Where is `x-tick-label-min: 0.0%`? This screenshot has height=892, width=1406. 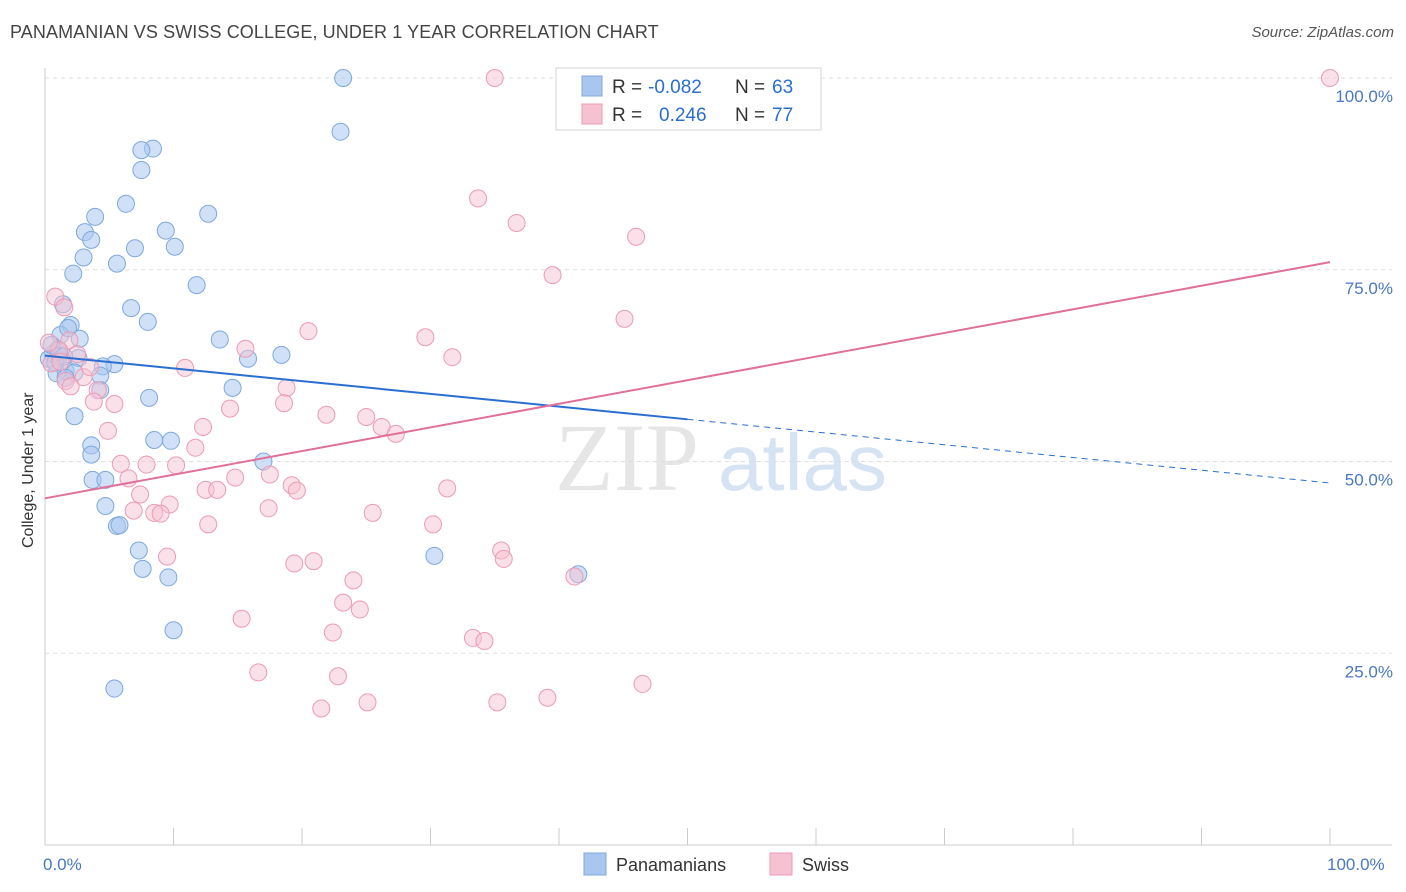 x-tick-label-min: 0.0% is located at coordinates (62, 864).